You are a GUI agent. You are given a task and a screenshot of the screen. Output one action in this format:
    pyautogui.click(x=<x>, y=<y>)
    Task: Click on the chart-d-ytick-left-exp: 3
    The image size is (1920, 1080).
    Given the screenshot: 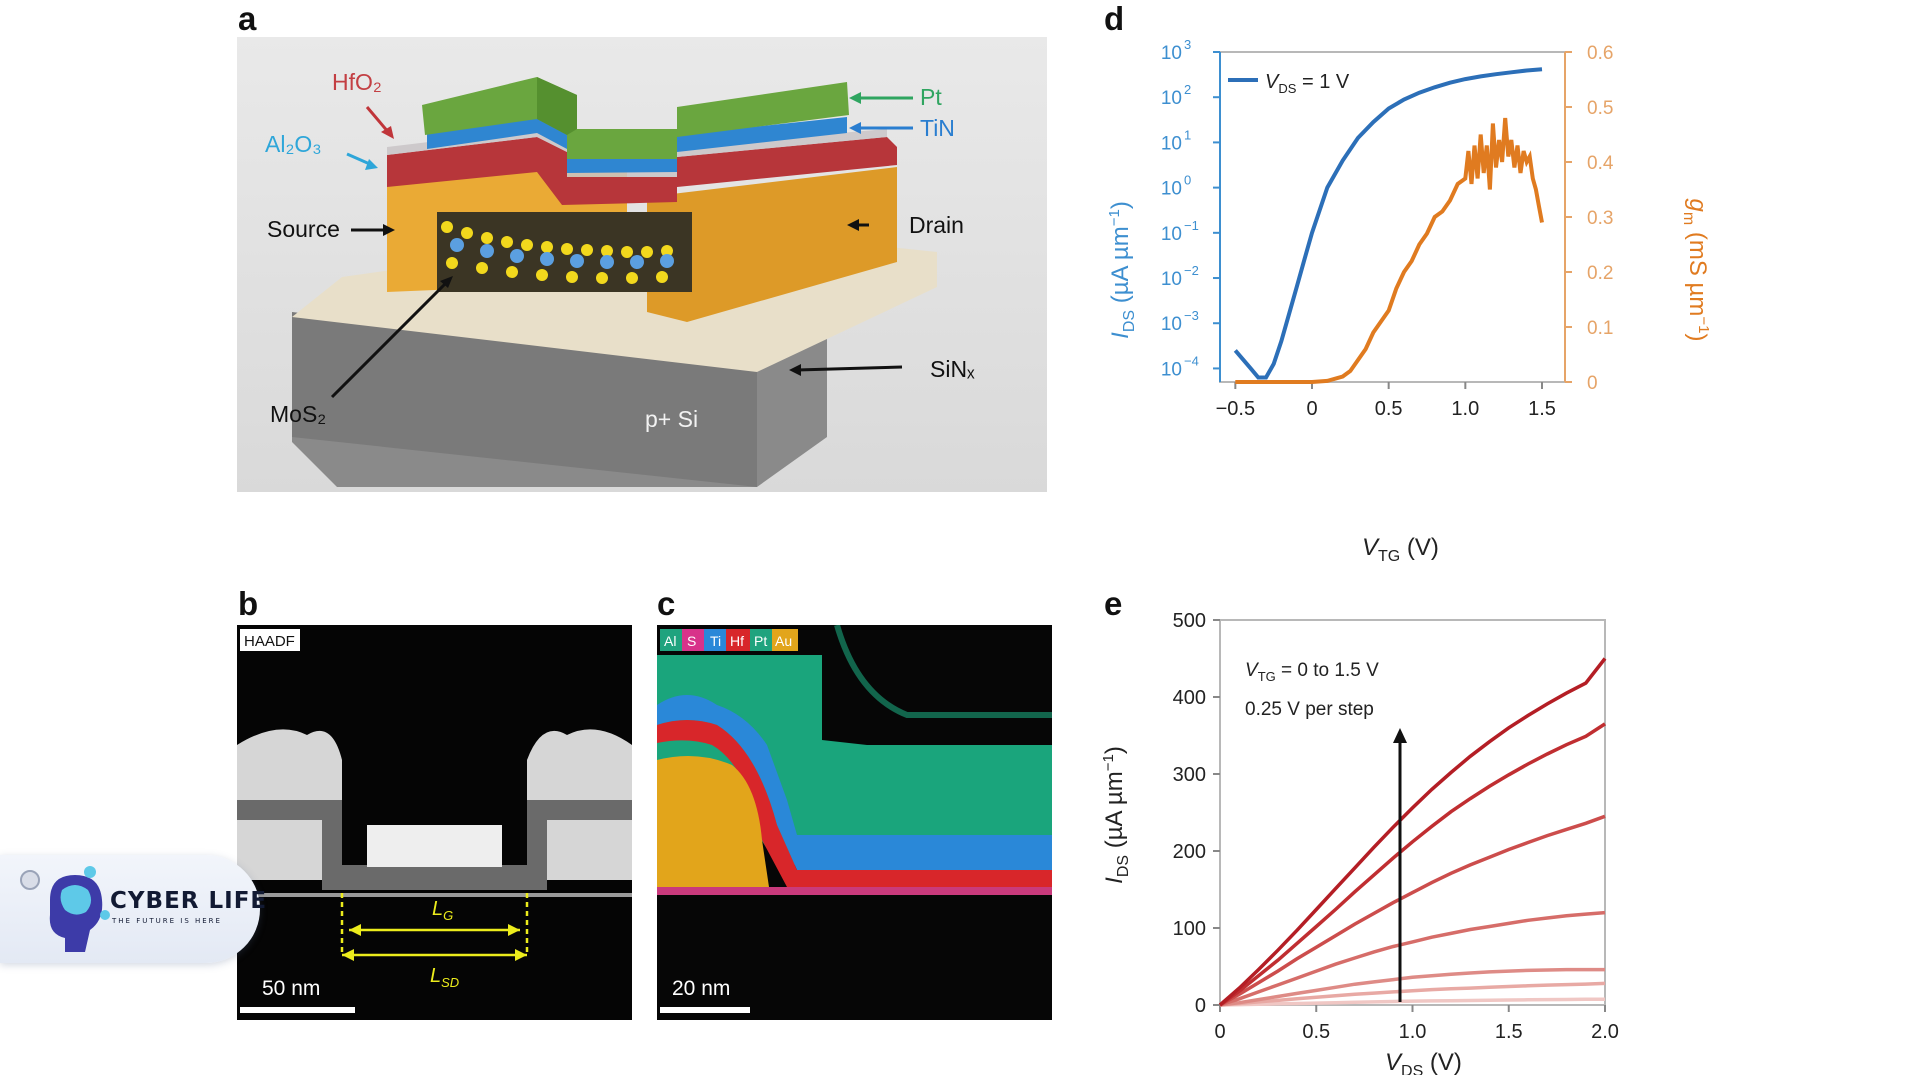 What is the action you would take?
    pyautogui.click(x=1187, y=44)
    